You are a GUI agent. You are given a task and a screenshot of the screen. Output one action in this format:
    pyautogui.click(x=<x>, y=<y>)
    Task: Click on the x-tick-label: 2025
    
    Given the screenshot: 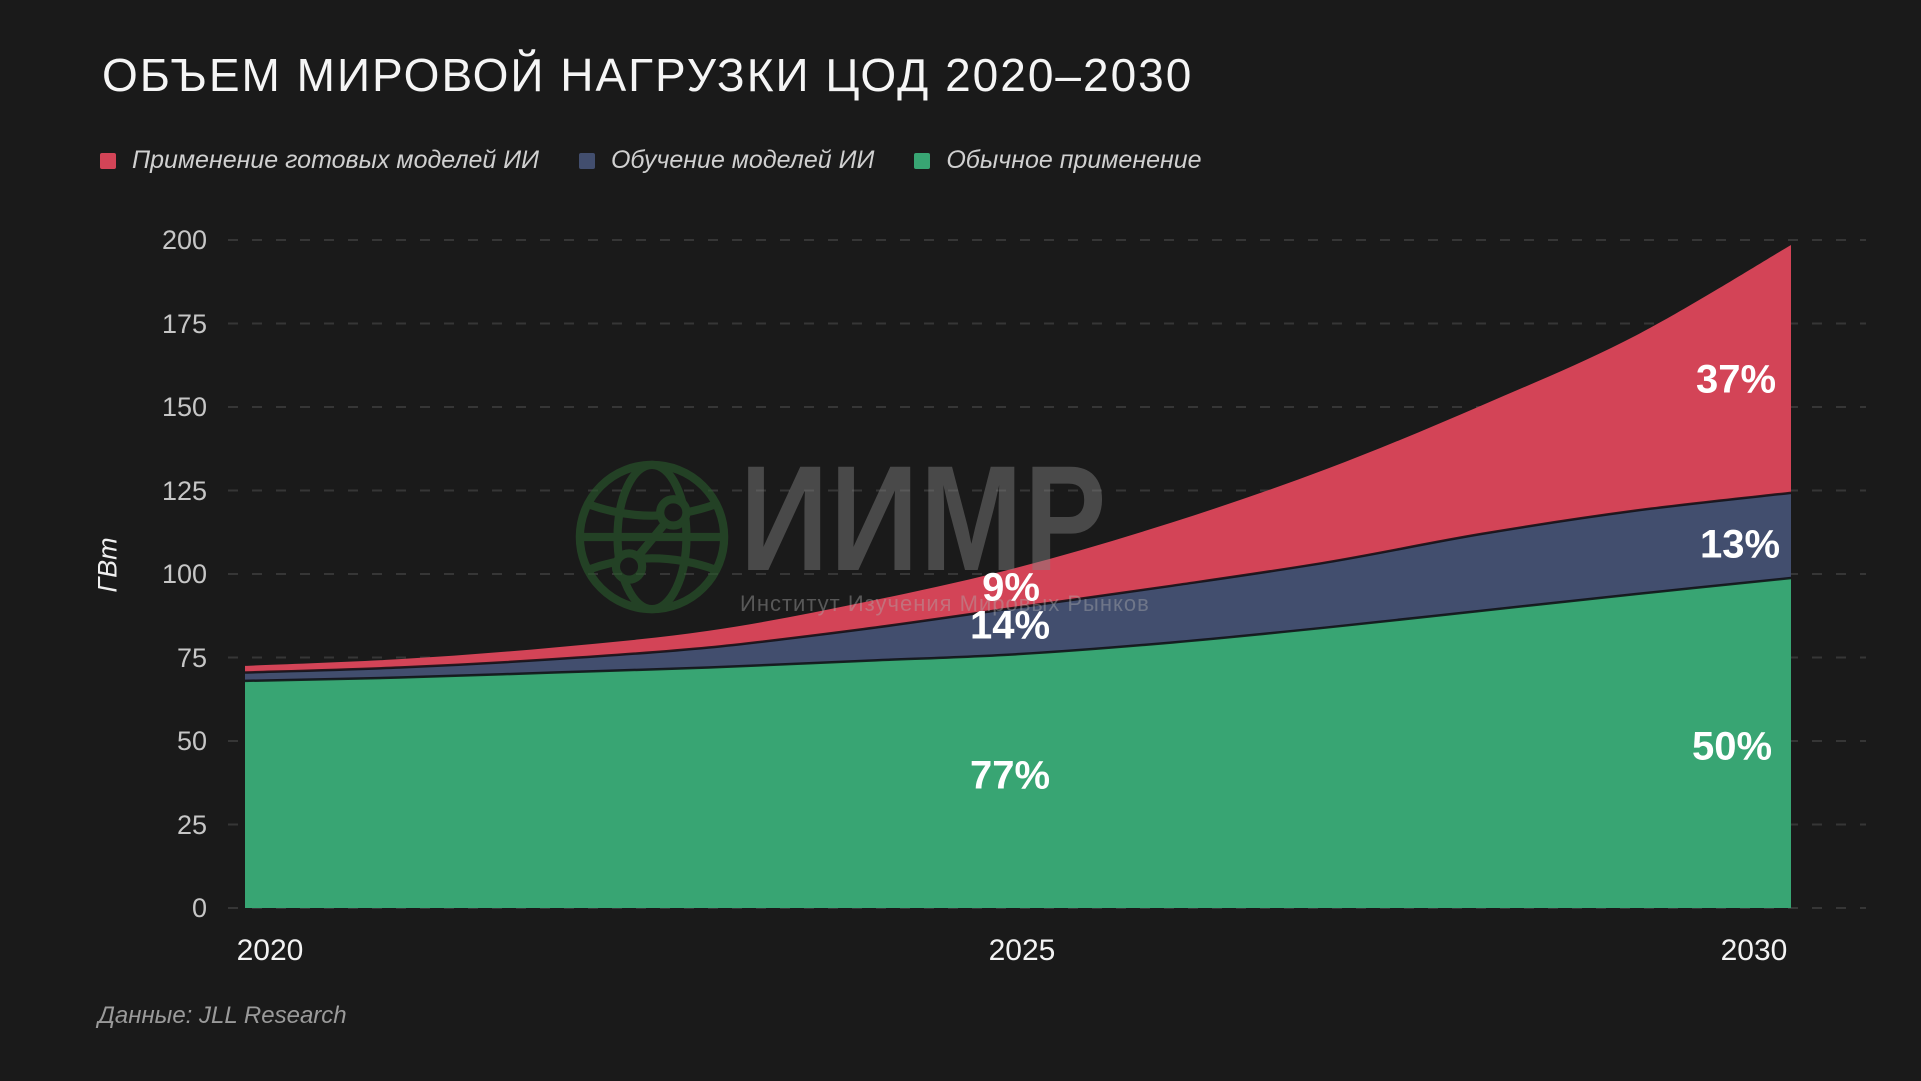 What is the action you would take?
    pyautogui.click(x=1022, y=950)
    